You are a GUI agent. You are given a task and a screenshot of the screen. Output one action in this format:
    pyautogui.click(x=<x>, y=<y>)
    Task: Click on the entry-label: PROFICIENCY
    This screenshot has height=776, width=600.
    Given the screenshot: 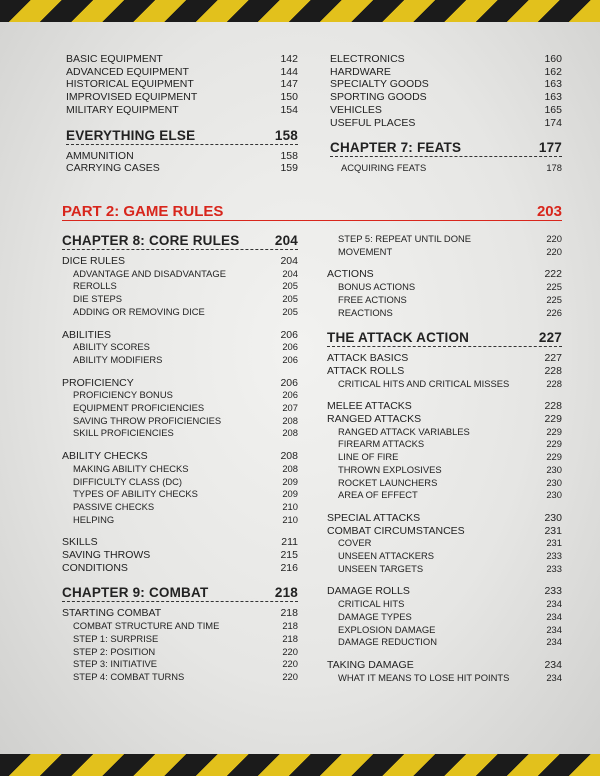 What is the action you would take?
    pyautogui.click(x=98, y=382)
    